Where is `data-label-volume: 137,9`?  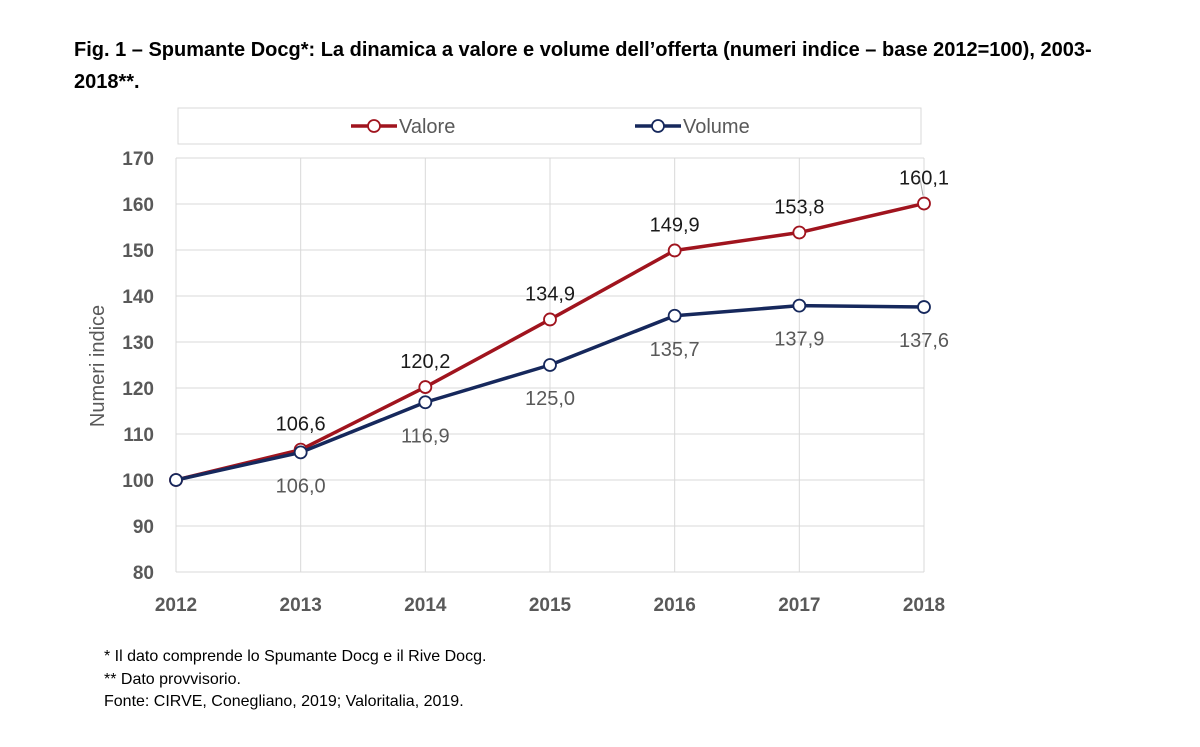 data-label-volume: 137,9 is located at coordinates (799, 340).